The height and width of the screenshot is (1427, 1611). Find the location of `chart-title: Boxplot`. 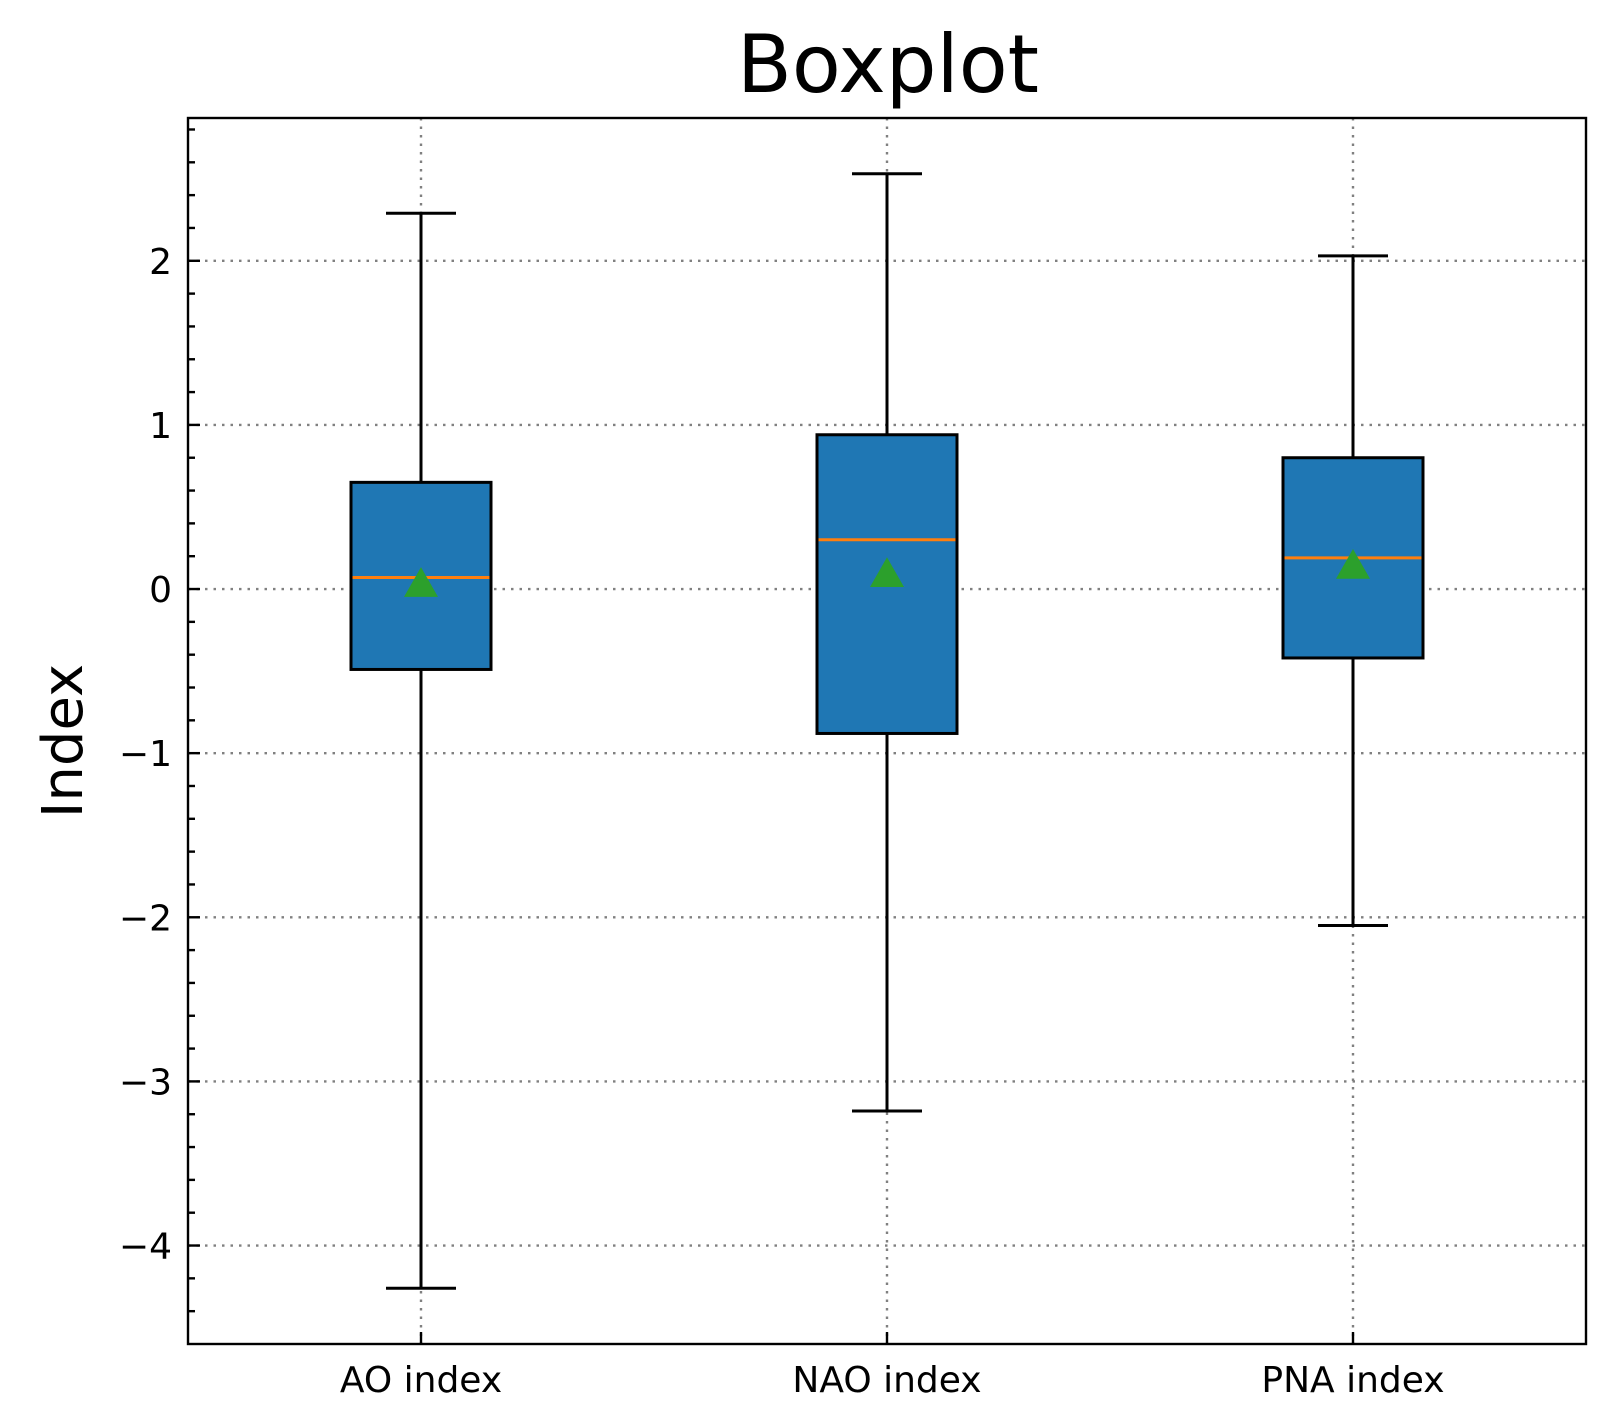

chart-title: Boxplot is located at coordinates (888, 64).